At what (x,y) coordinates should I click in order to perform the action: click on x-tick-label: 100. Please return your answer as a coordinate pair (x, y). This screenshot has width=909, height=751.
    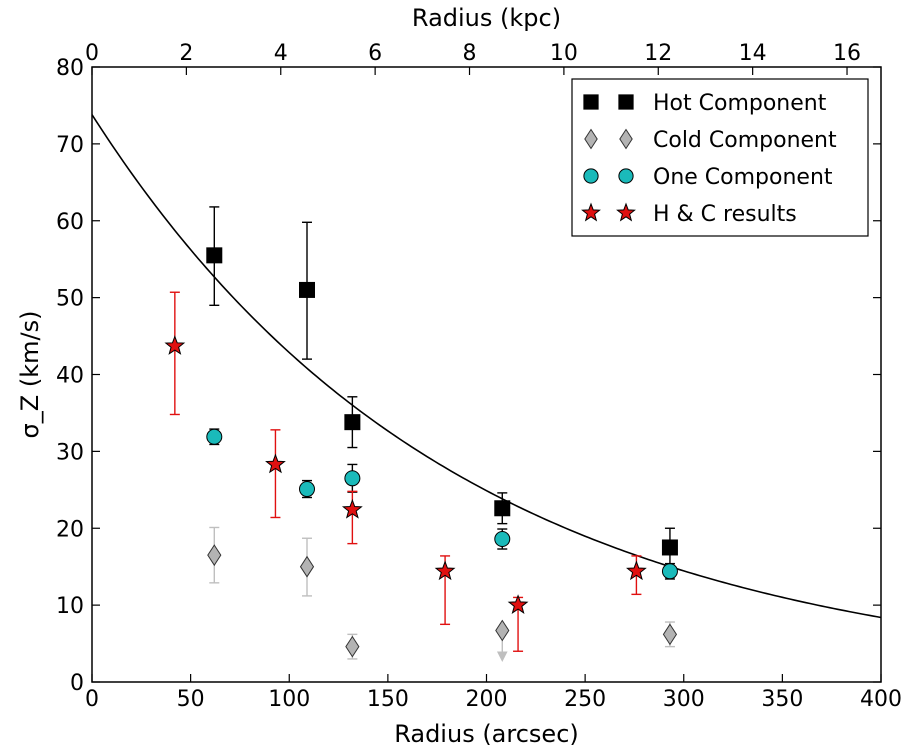
    Looking at the image, I should click on (289, 699).